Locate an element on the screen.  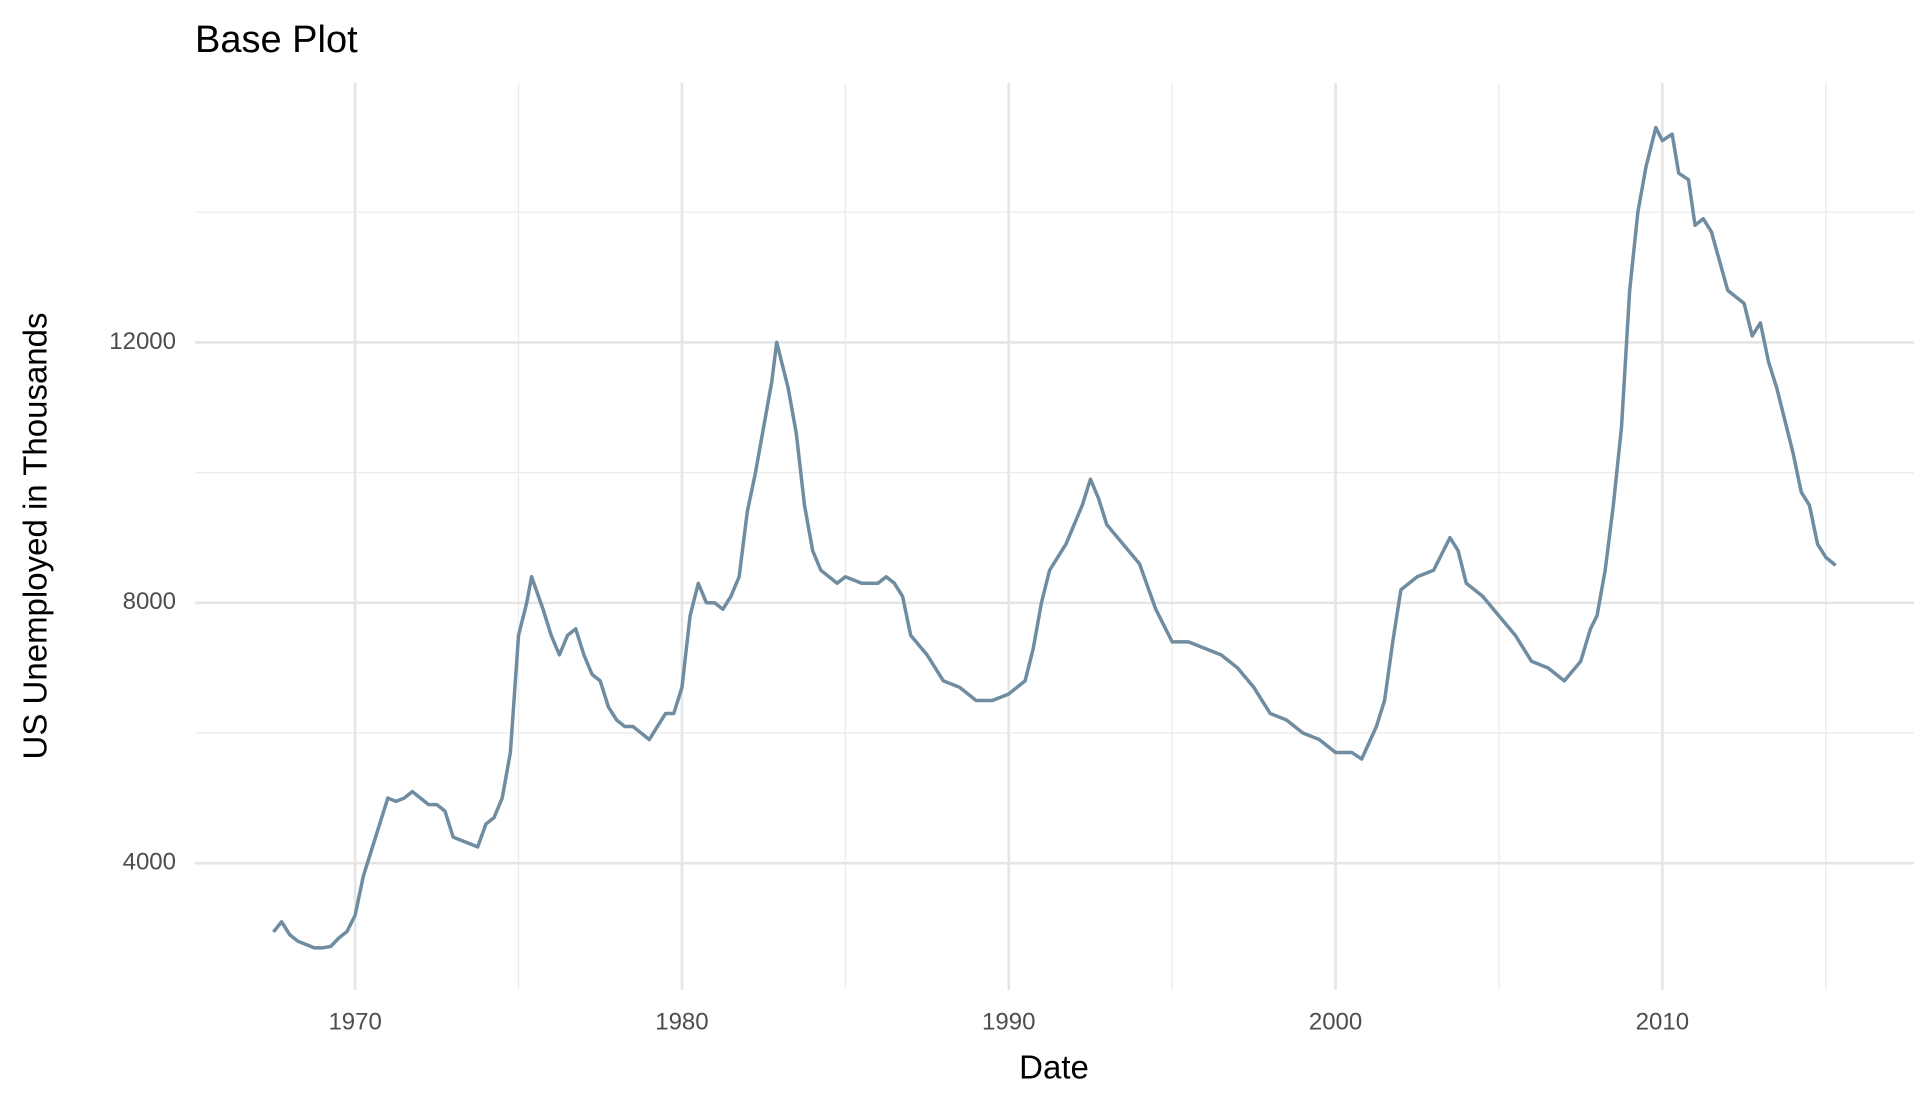
x-tick-label: 1970 is located at coordinates (354, 1021).